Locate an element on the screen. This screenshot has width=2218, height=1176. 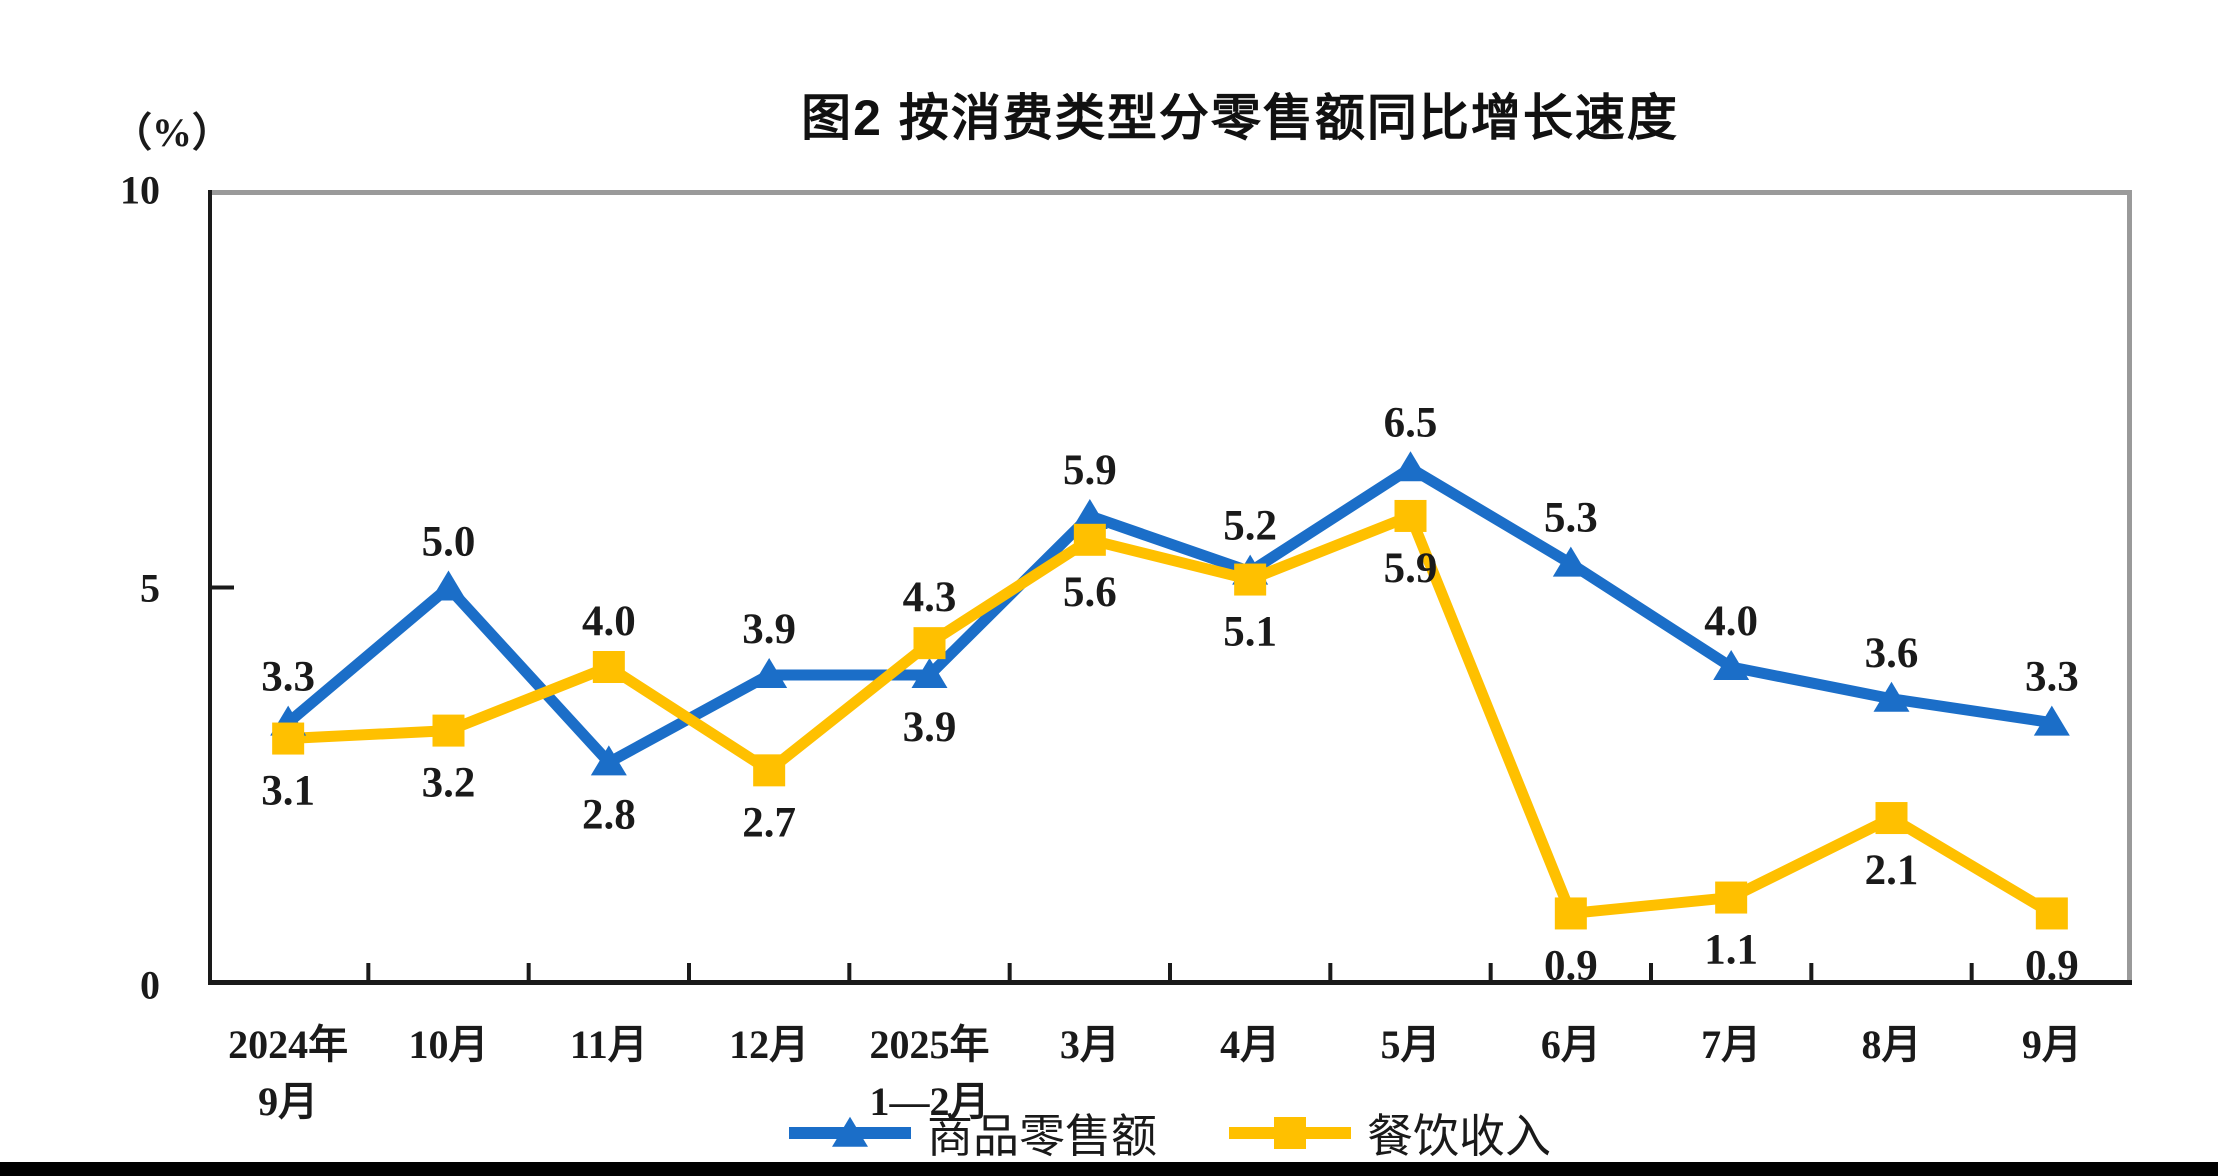
data-label: 5.3 is located at coordinates (1571, 518).